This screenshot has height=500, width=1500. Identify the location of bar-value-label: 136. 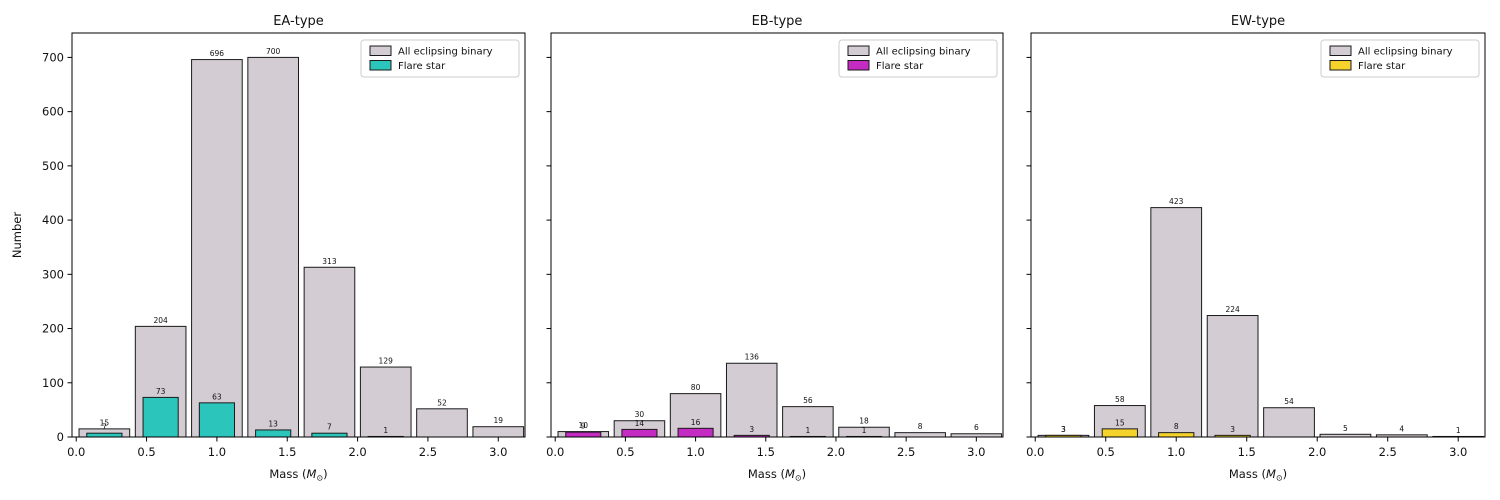
(752, 357).